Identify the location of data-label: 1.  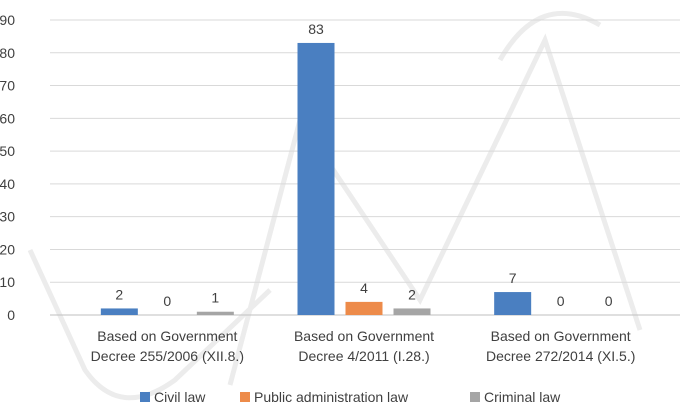
(215, 298).